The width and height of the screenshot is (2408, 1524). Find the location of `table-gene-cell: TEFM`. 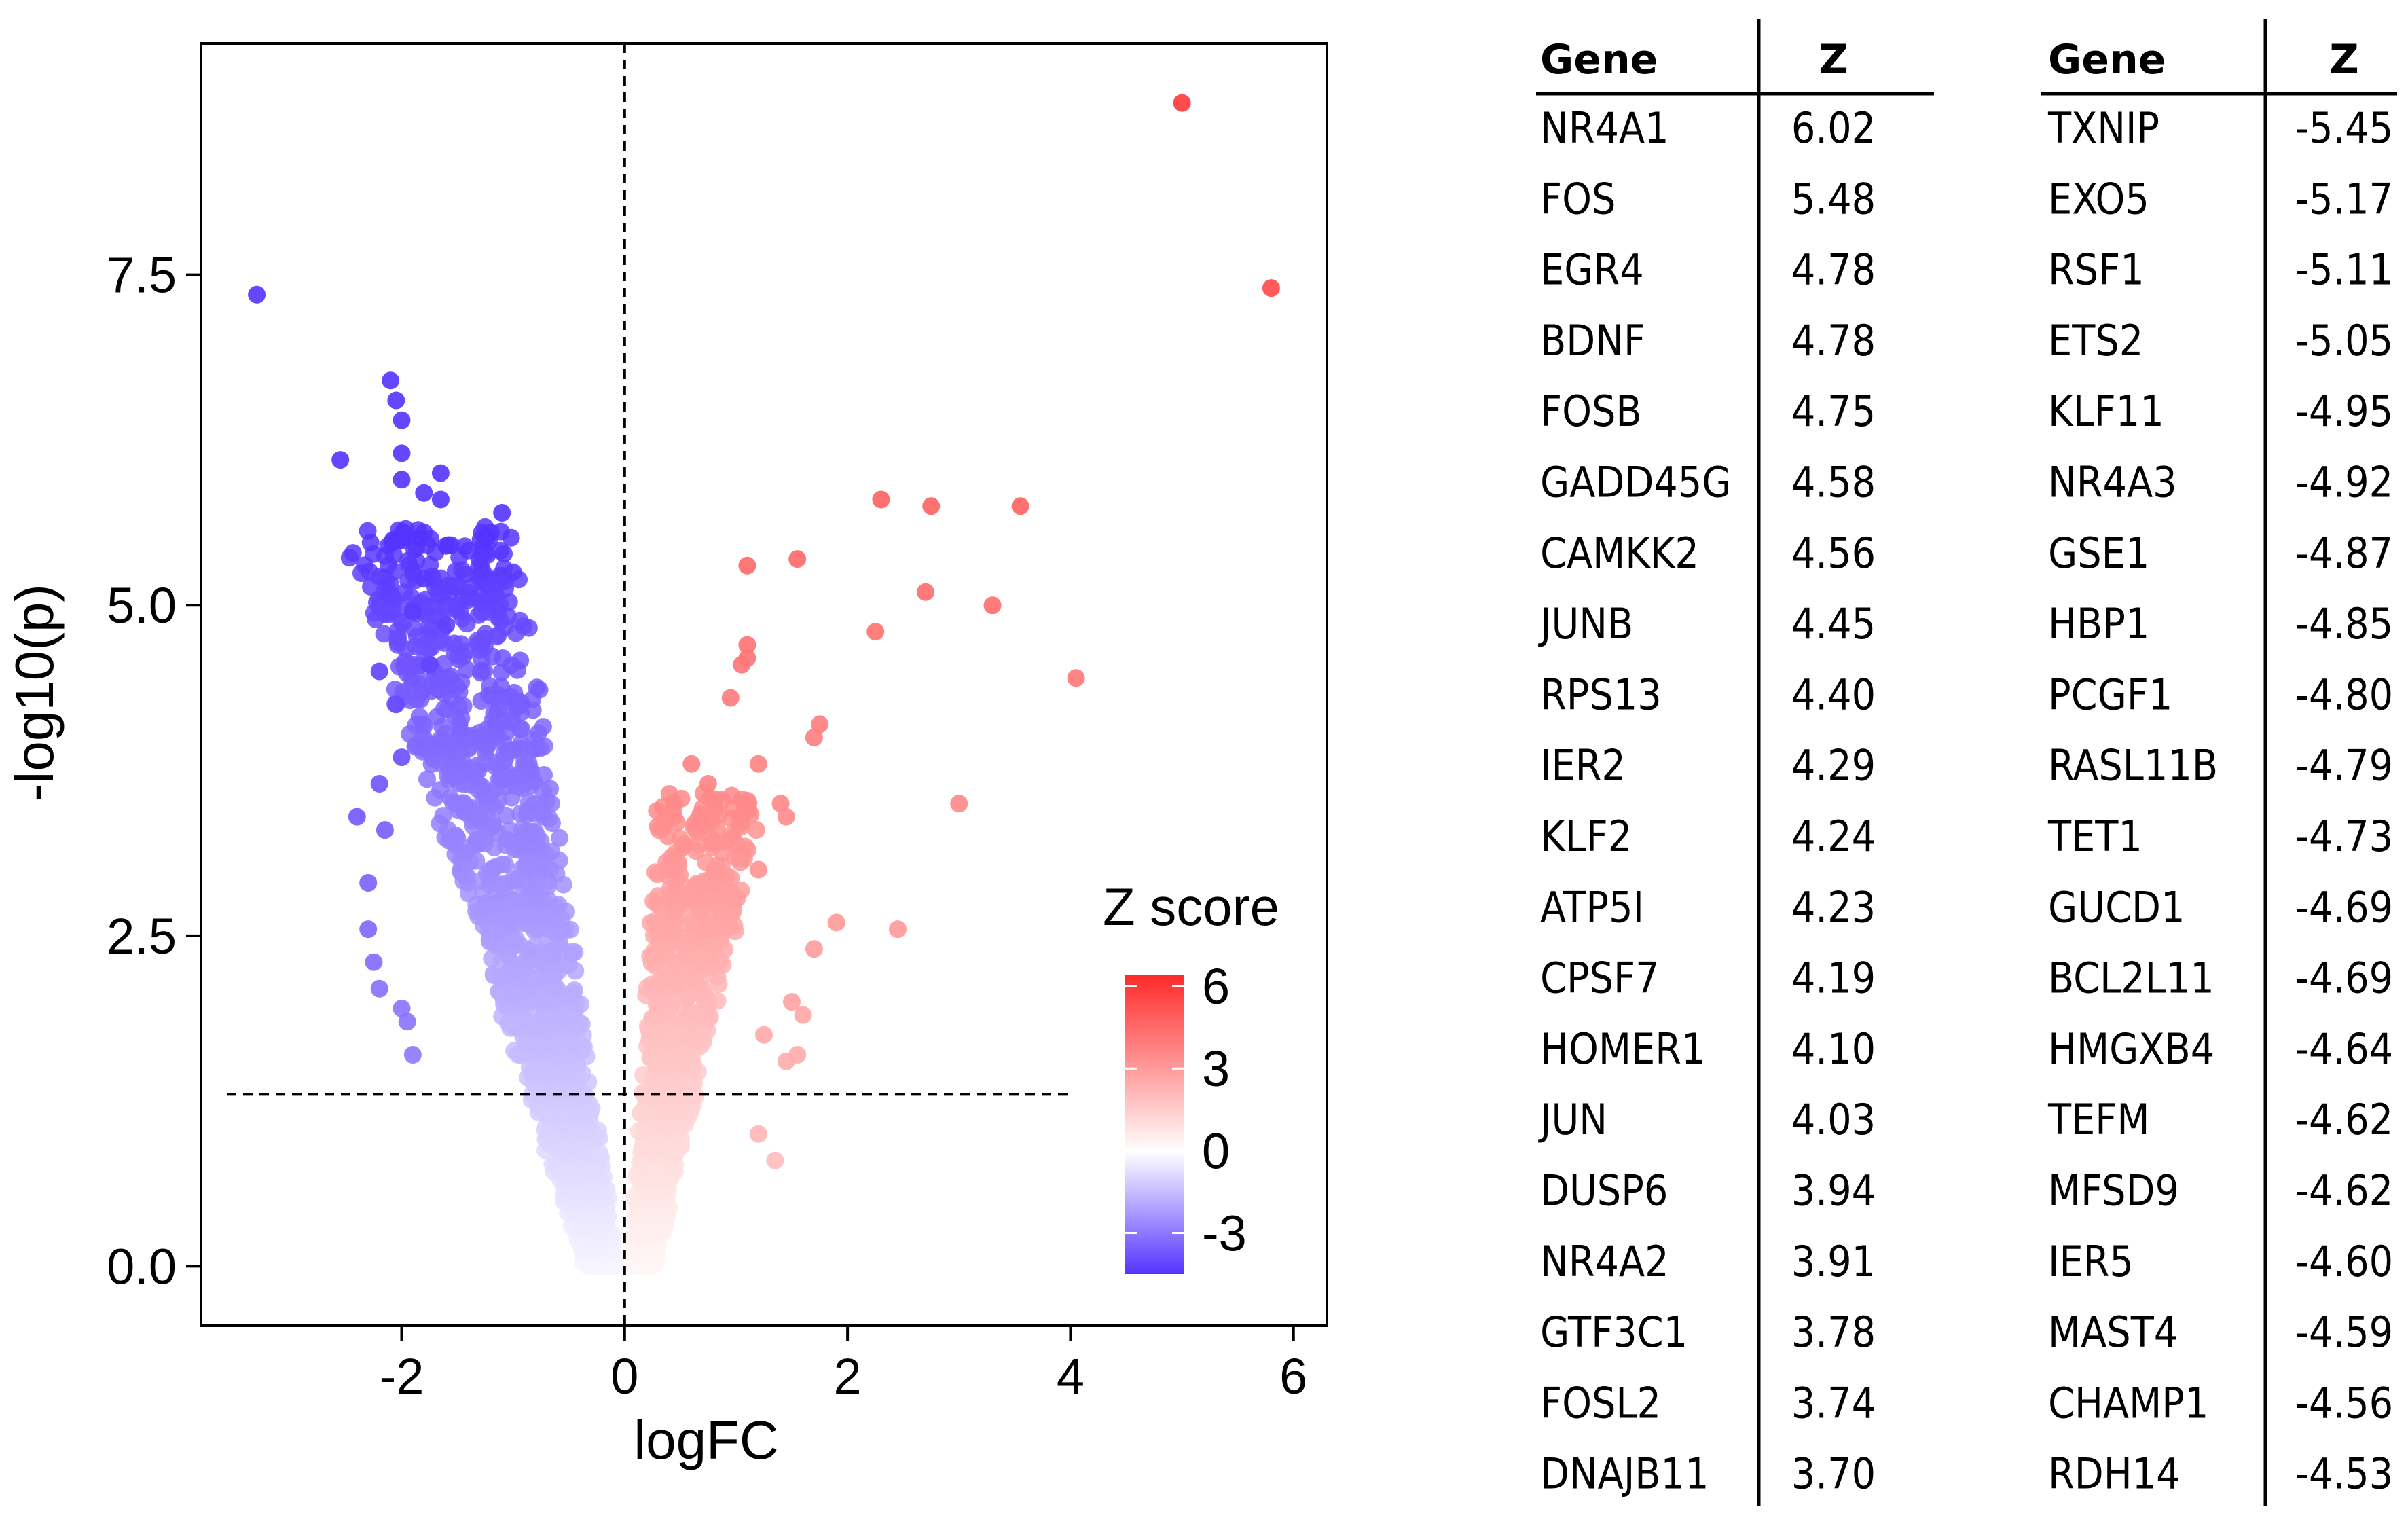

table-gene-cell: TEFM is located at coordinates (2098, 1119).